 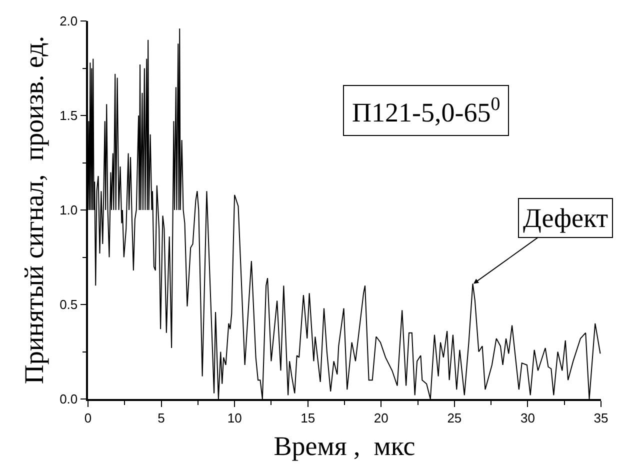 I want to click on y-tick-label: 1.0, so click(x=69, y=210).